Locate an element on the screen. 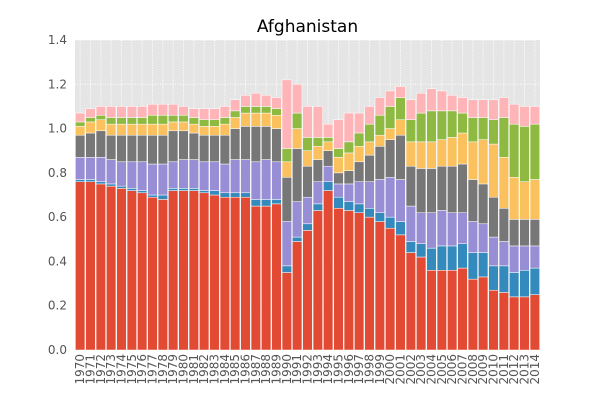 The width and height of the screenshot is (600, 400). x-tick-label: 1993 is located at coordinates (318, 369).